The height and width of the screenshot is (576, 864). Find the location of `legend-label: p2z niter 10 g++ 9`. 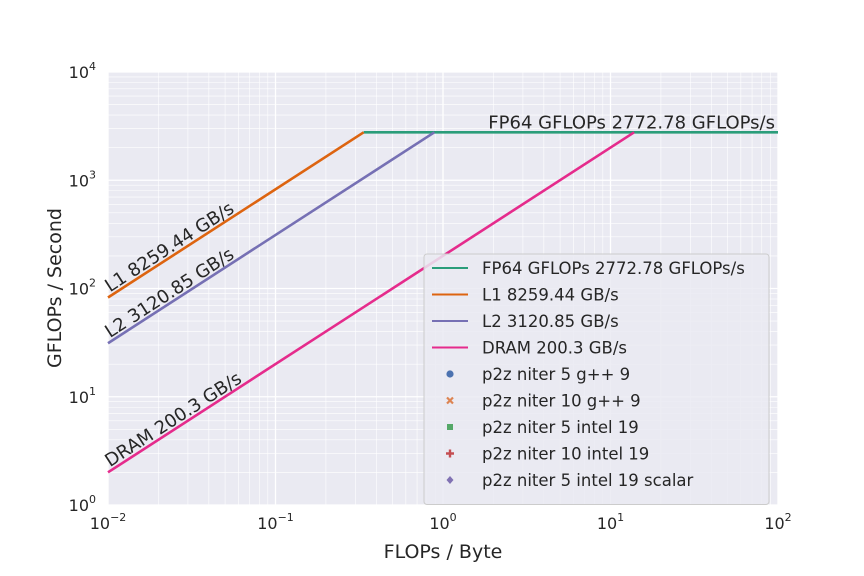

legend-label: p2z niter 10 g++ 9 is located at coordinates (561, 401).